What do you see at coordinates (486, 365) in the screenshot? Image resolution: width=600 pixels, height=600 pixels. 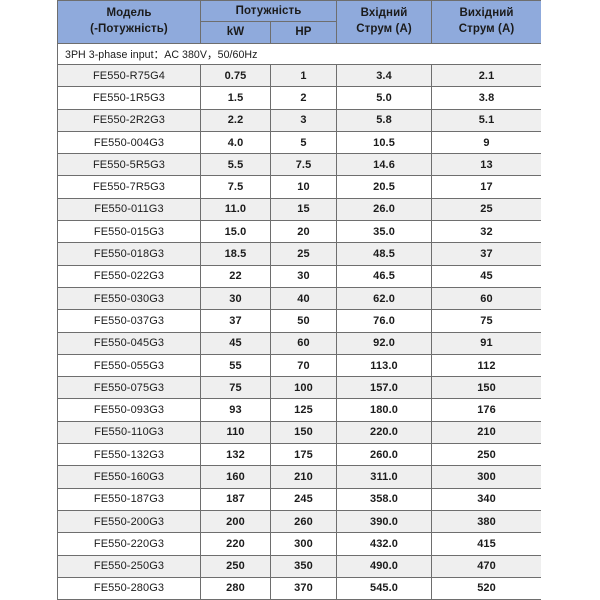 I see `output-current-cell: 112` at bounding box center [486, 365].